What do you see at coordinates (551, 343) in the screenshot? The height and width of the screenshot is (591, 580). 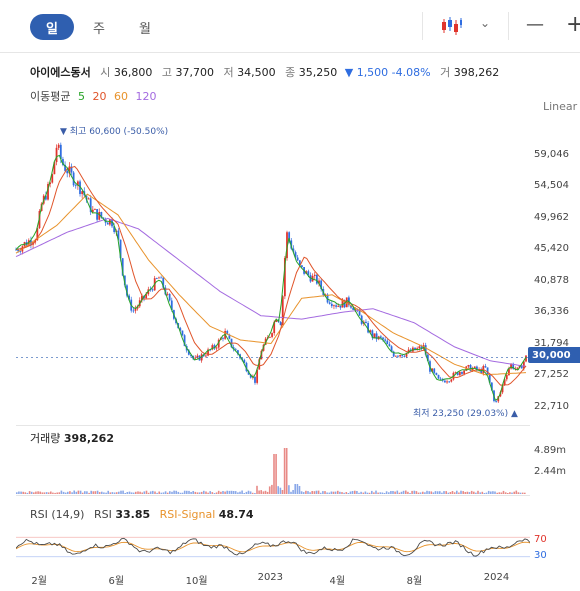 I see `y-tick-label: 31,794` at bounding box center [551, 343].